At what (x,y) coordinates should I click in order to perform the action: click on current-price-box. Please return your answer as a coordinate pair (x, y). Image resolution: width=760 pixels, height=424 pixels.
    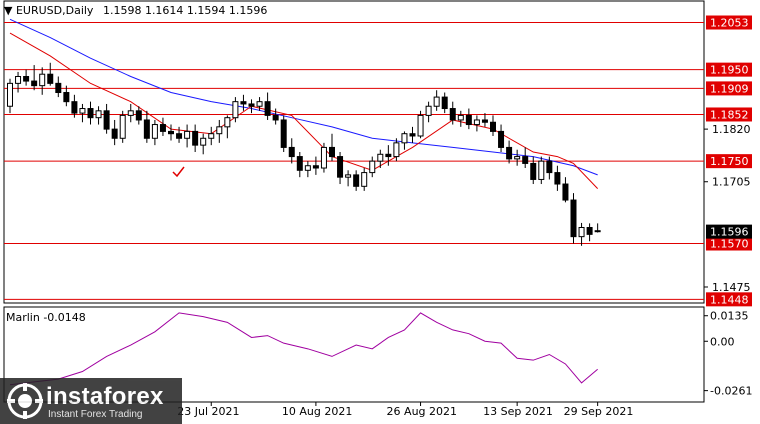
    Looking at the image, I should click on (729, 231).